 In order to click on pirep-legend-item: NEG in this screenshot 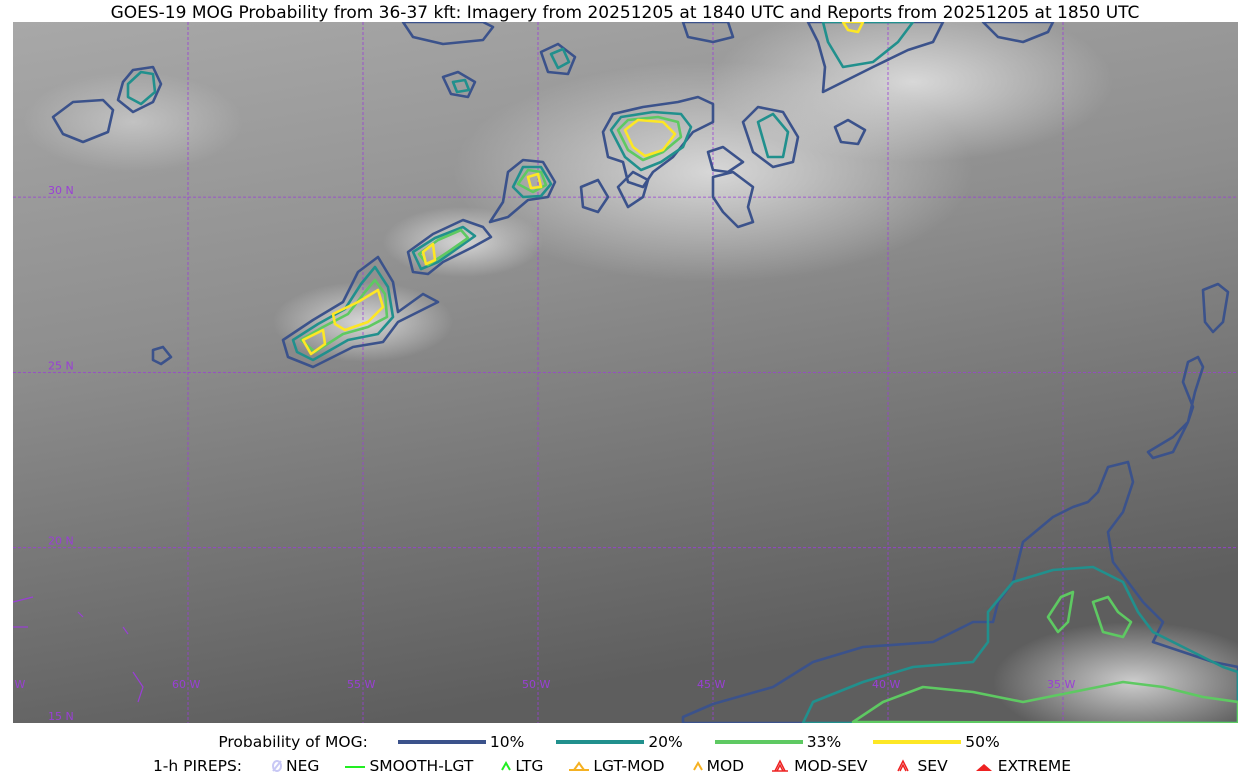, I will do `click(294, 766)`.